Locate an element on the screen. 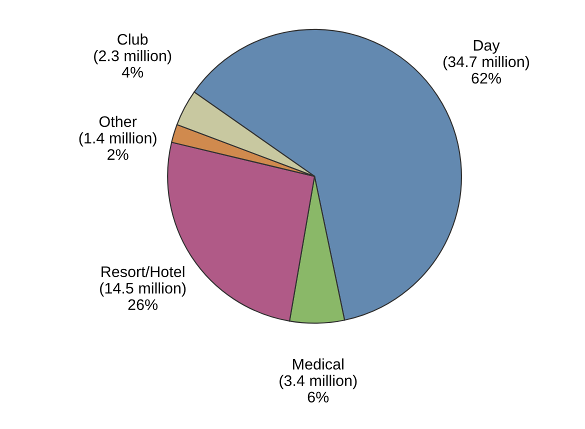 This screenshot has width=585, height=429. data-label: (34.7 million) 62% is located at coordinates (486, 70).